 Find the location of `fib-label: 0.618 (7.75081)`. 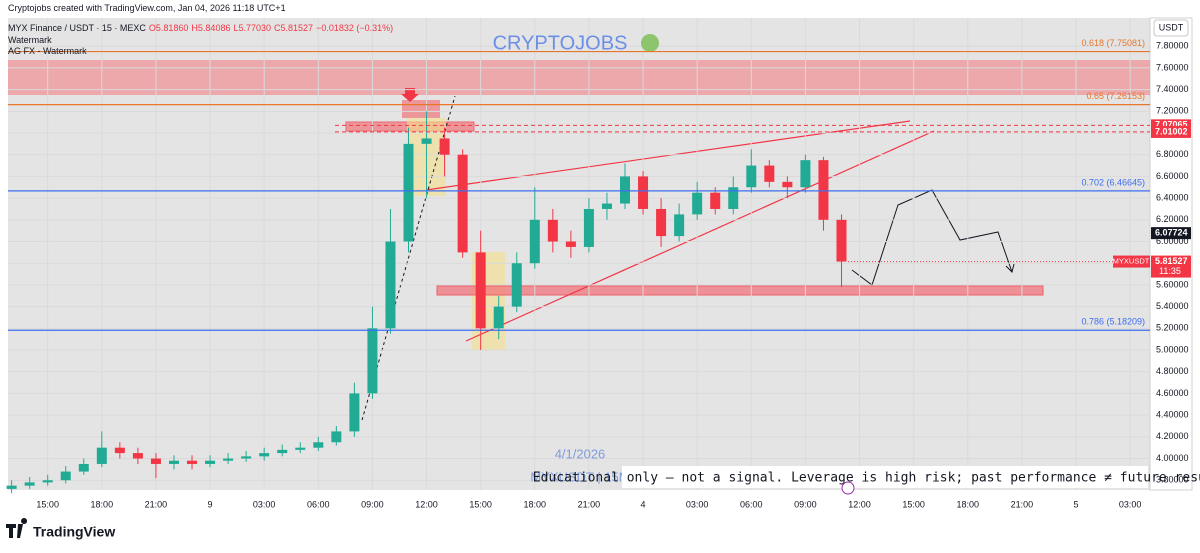

fib-label: 0.618 (7.75081) is located at coordinates (1113, 43).